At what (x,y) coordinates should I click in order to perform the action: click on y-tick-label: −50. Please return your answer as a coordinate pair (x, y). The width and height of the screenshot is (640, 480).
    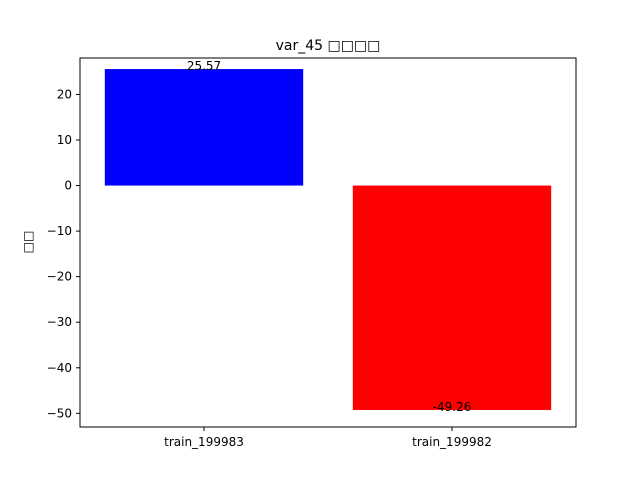
    Looking at the image, I should click on (59, 413).